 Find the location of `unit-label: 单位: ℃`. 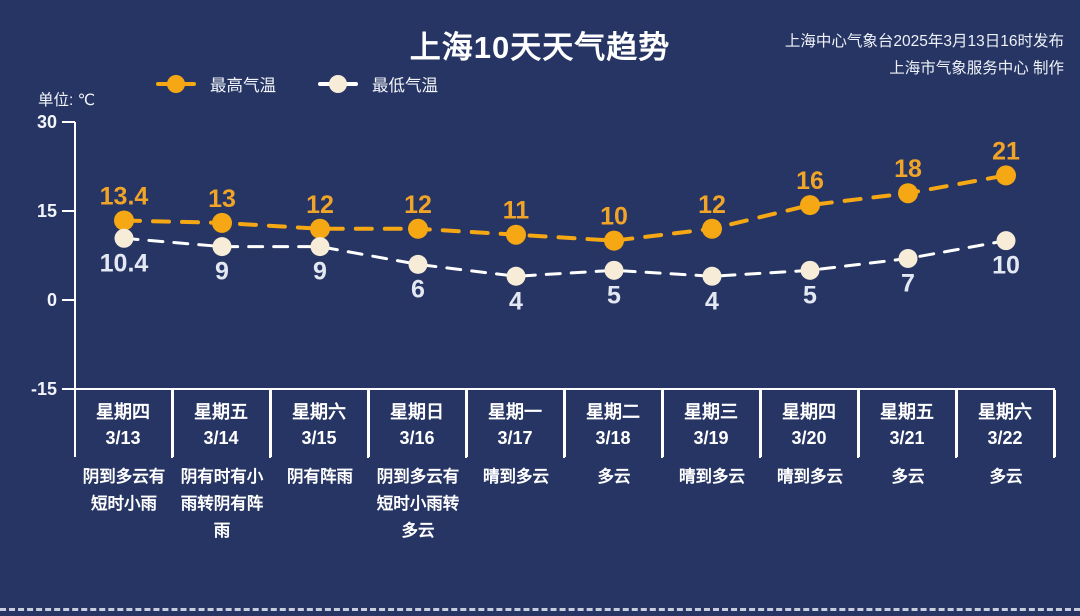

unit-label: 单位: ℃ is located at coordinates (67, 100).